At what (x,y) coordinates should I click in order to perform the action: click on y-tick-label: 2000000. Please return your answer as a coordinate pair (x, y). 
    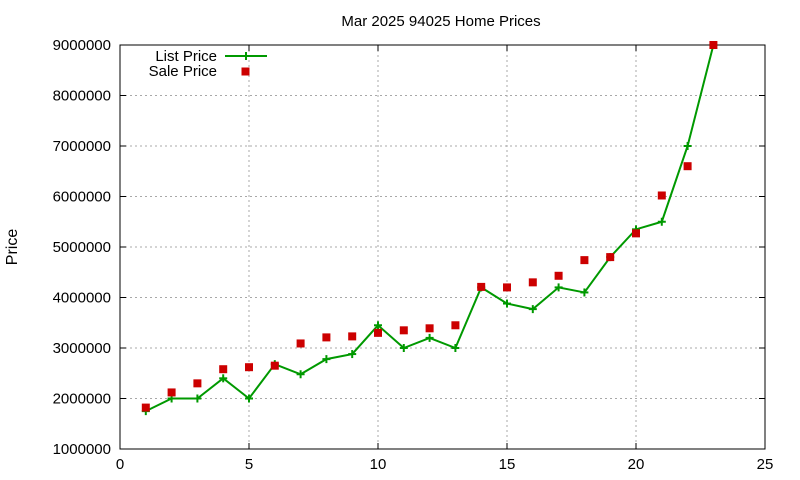
    Looking at the image, I should click on (82, 399).